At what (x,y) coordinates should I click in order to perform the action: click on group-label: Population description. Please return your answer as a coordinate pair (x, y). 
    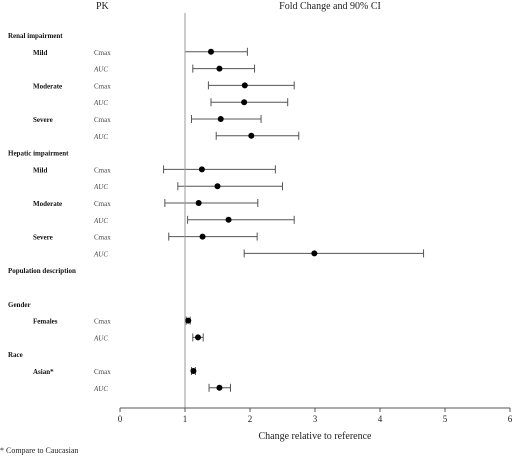
    Looking at the image, I should click on (42, 271).